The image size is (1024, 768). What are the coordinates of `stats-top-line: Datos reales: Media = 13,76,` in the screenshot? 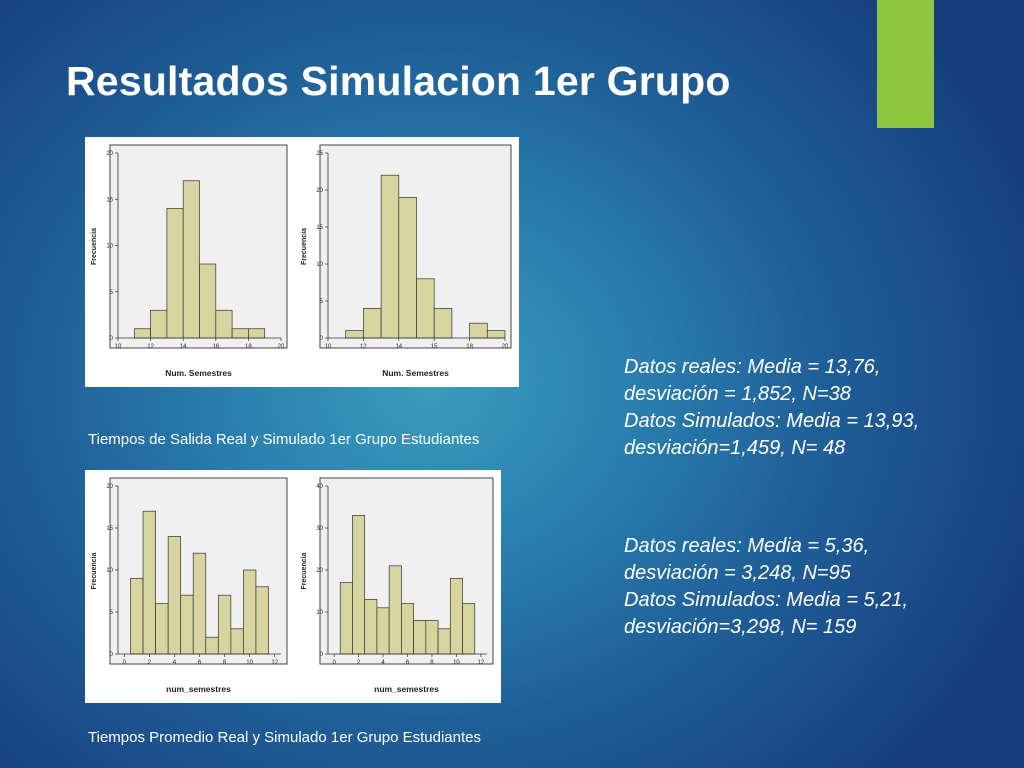 It's located at (752, 367).